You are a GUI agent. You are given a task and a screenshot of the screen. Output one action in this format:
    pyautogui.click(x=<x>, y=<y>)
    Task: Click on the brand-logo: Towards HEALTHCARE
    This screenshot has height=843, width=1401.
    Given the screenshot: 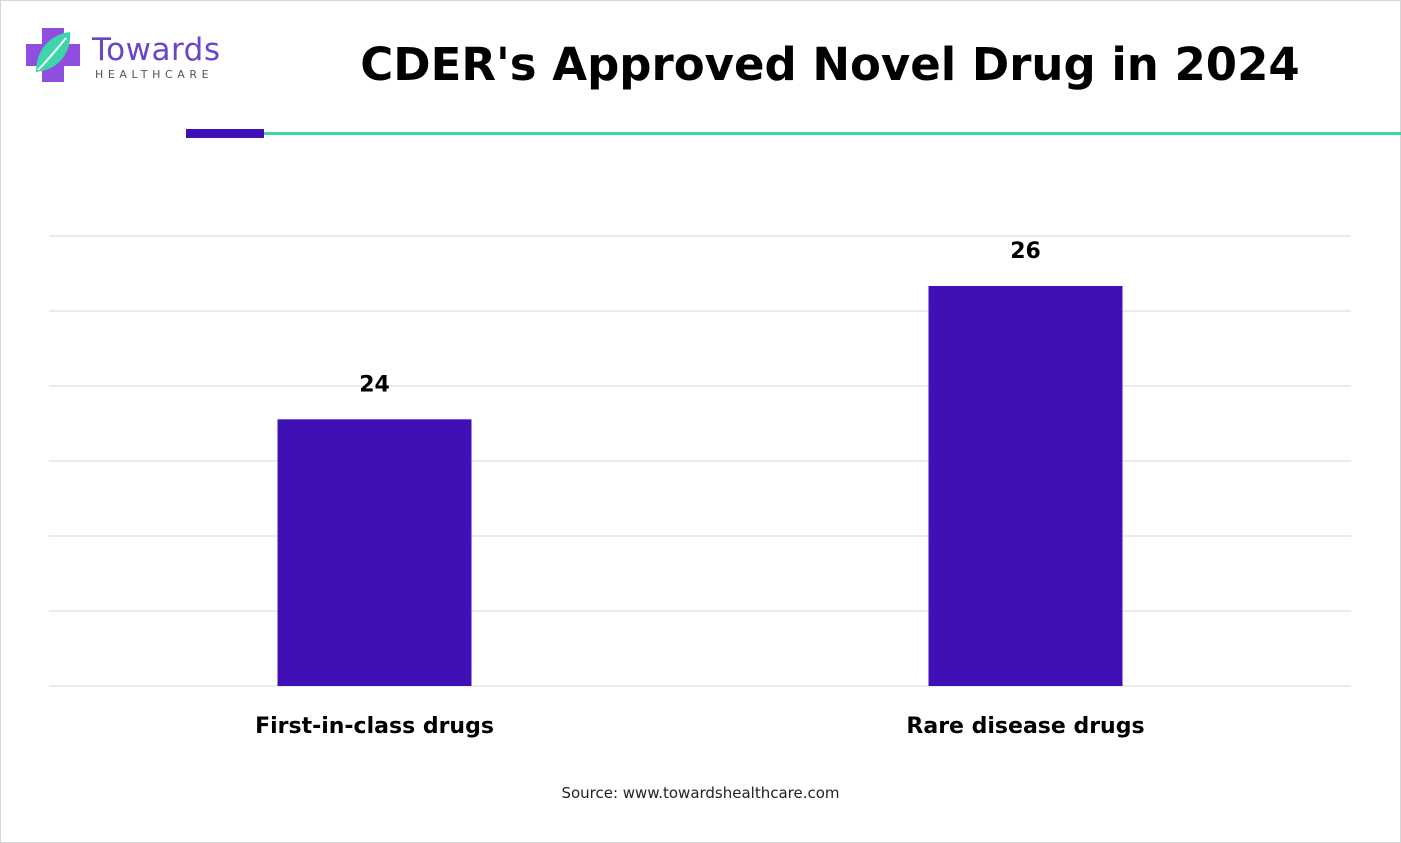 What is the action you would take?
    pyautogui.click(x=137, y=56)
    